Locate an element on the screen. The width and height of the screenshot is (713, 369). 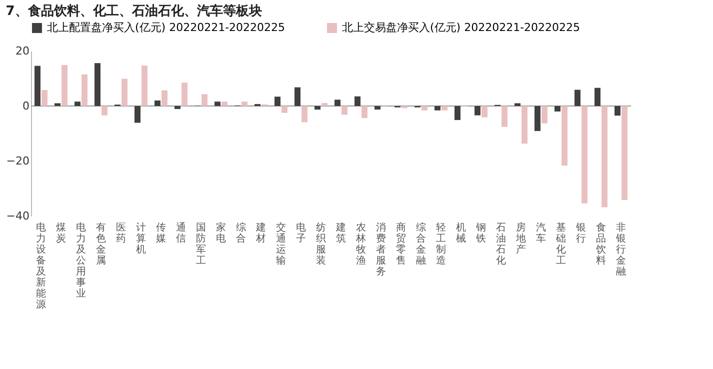
x-tick-label: 建筑 is located at coordinates (340, 233).